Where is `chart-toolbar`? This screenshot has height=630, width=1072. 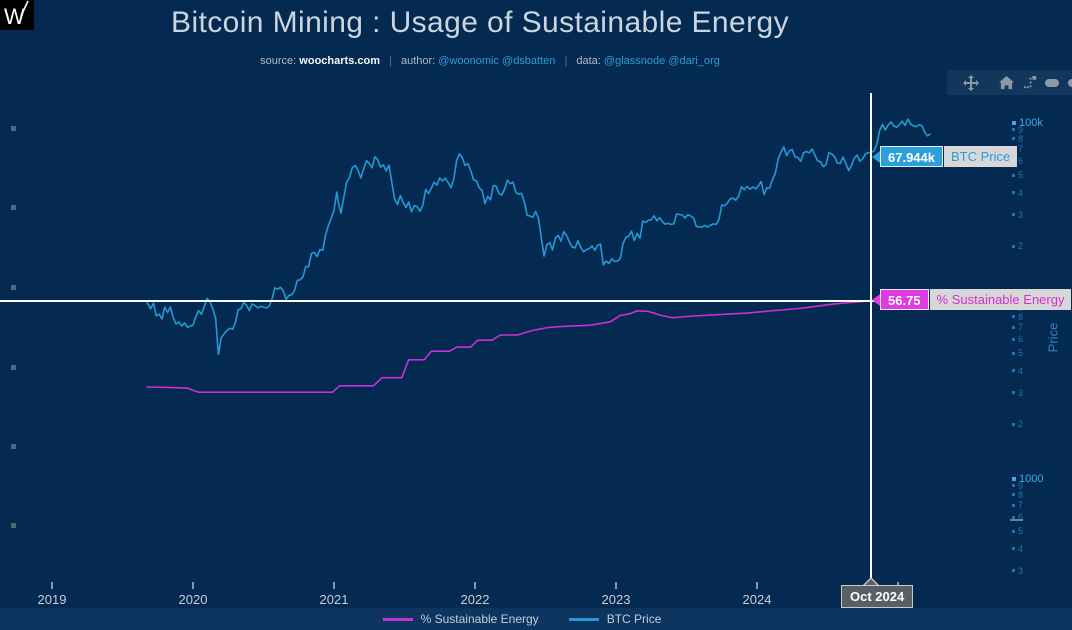
chart-toolbar is located at coordinates (1009, 82).